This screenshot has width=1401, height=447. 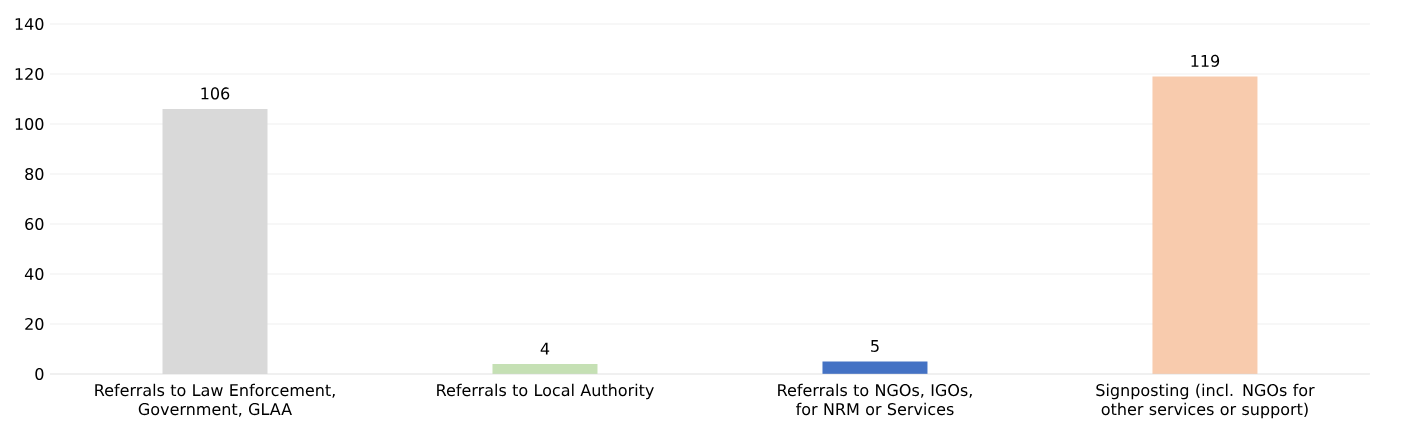 I want to click on data-label: 119, so click(x=1205, y=60).